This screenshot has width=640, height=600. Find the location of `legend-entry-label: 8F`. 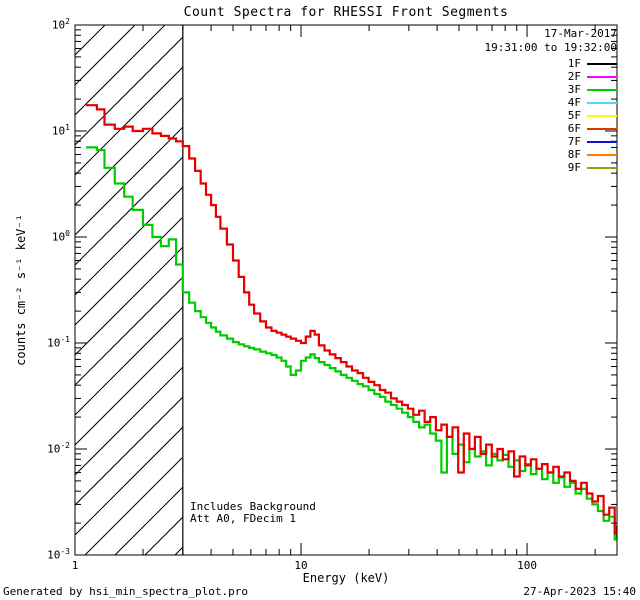

legend-entry-label: 8F is located at coordinates (574, 154).